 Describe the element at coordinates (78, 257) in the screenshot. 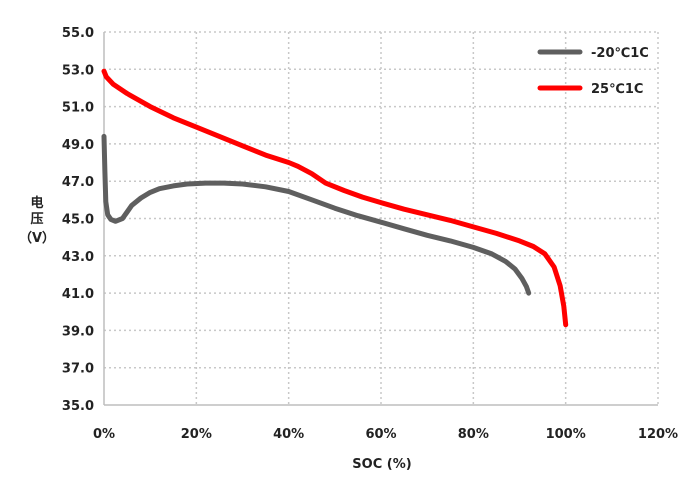

I see `y-tick-label: 43.0` at that location.